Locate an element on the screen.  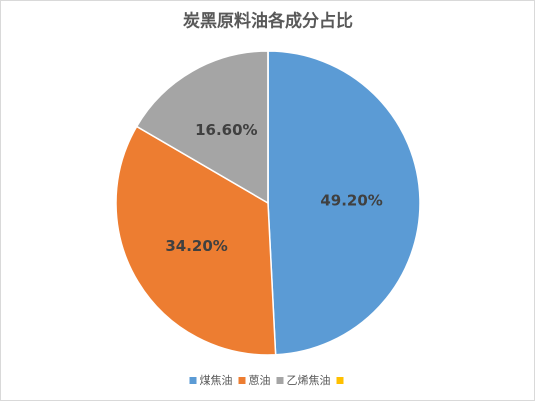
legend-label: 蒽油 is located at coordinates (260, 380).